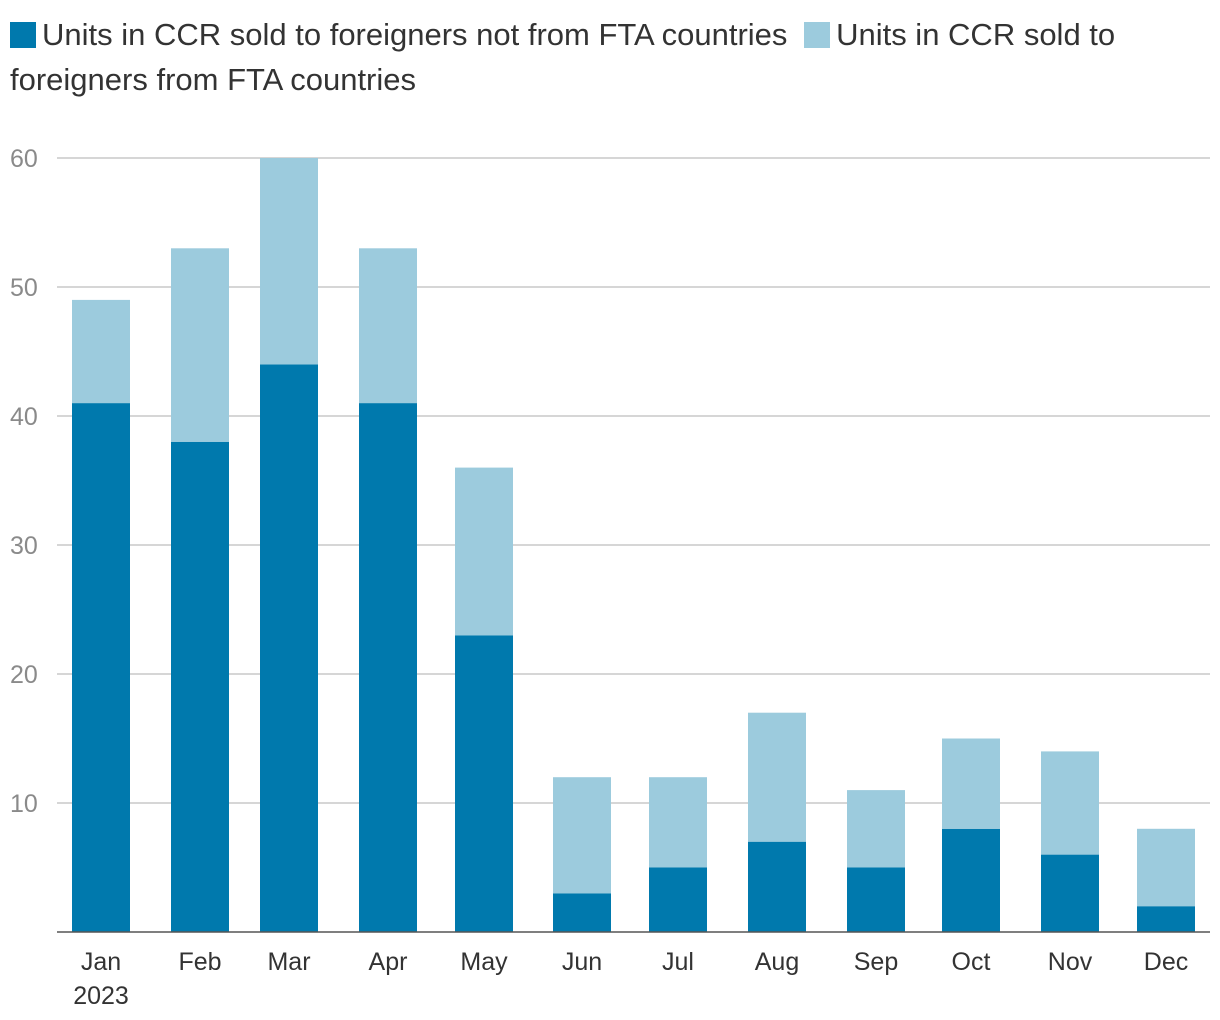  Describe the element at coordinates (24, 417) in the screenshot. I see `y-tick-label-40: 40` at that location.